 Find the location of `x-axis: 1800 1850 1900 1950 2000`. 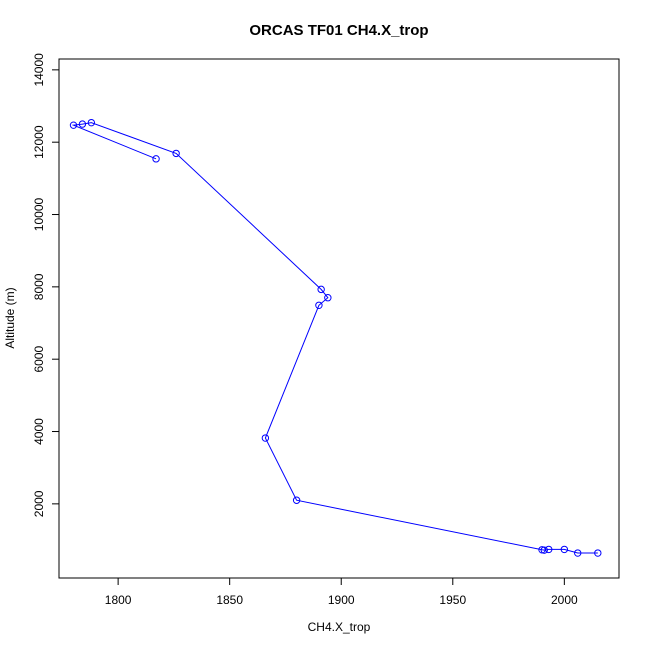

x-axis: 1800 1850 1900 1950 2000 is located at coordinates (341, 592).